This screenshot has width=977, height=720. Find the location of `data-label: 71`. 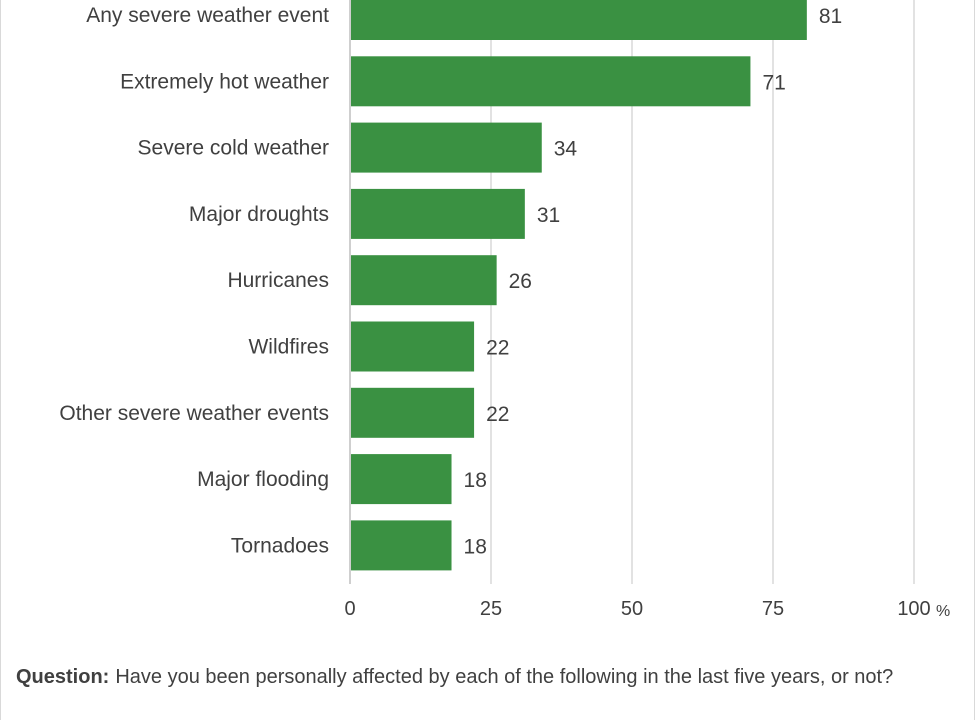

data-label: 71 is located at coordinates (773, 82).